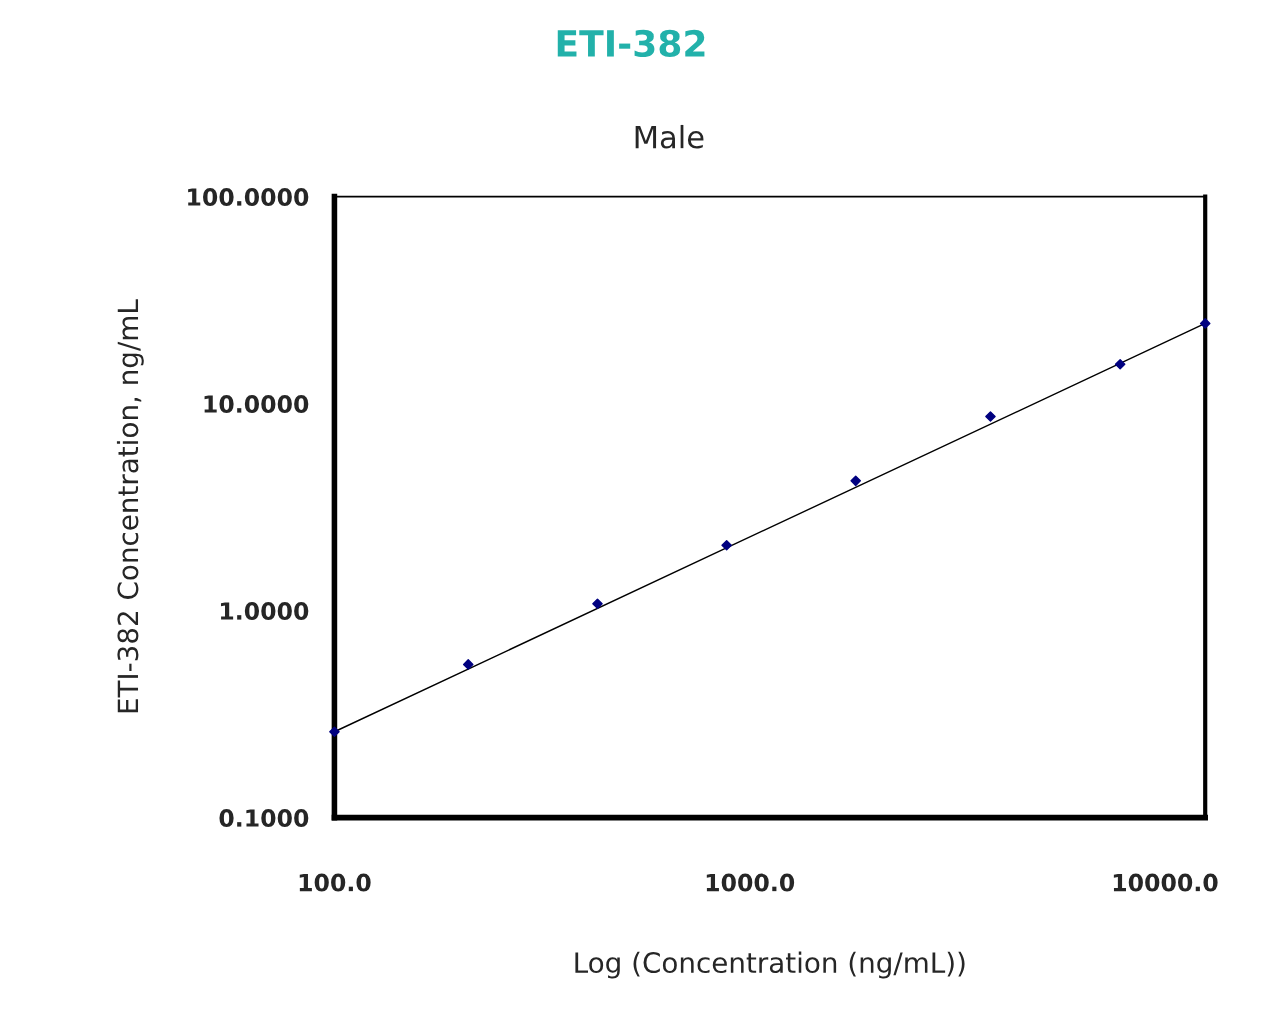  I want to click on x-tick-label: 1000.0, so click(750, 882).